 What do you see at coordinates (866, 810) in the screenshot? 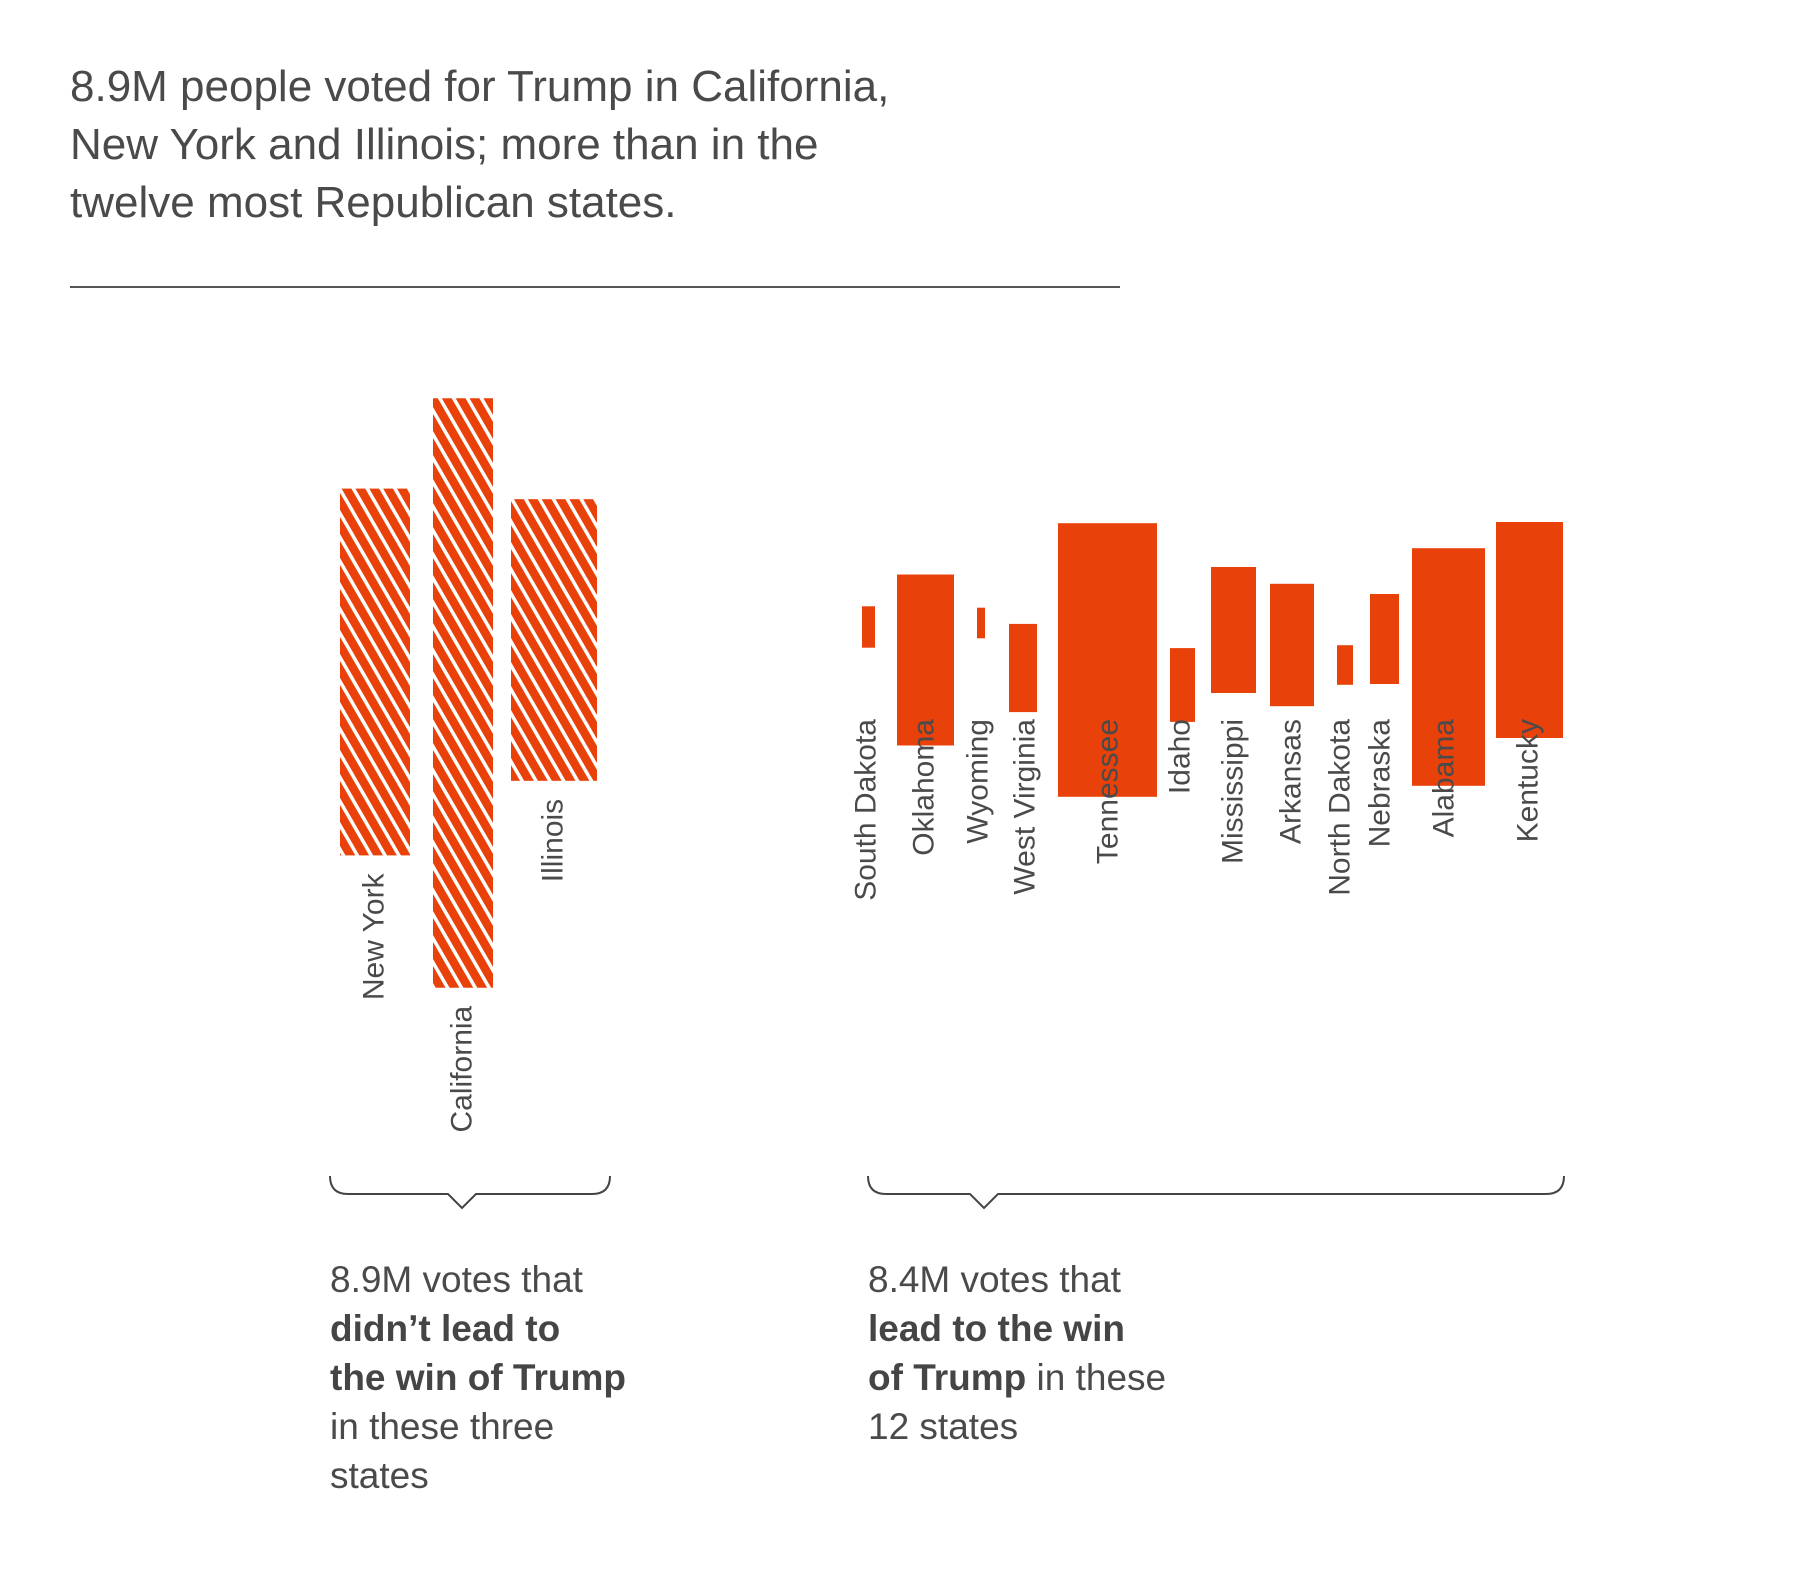
I see `label-south-dakota: South Dakota` at bounding box center [866, 810].